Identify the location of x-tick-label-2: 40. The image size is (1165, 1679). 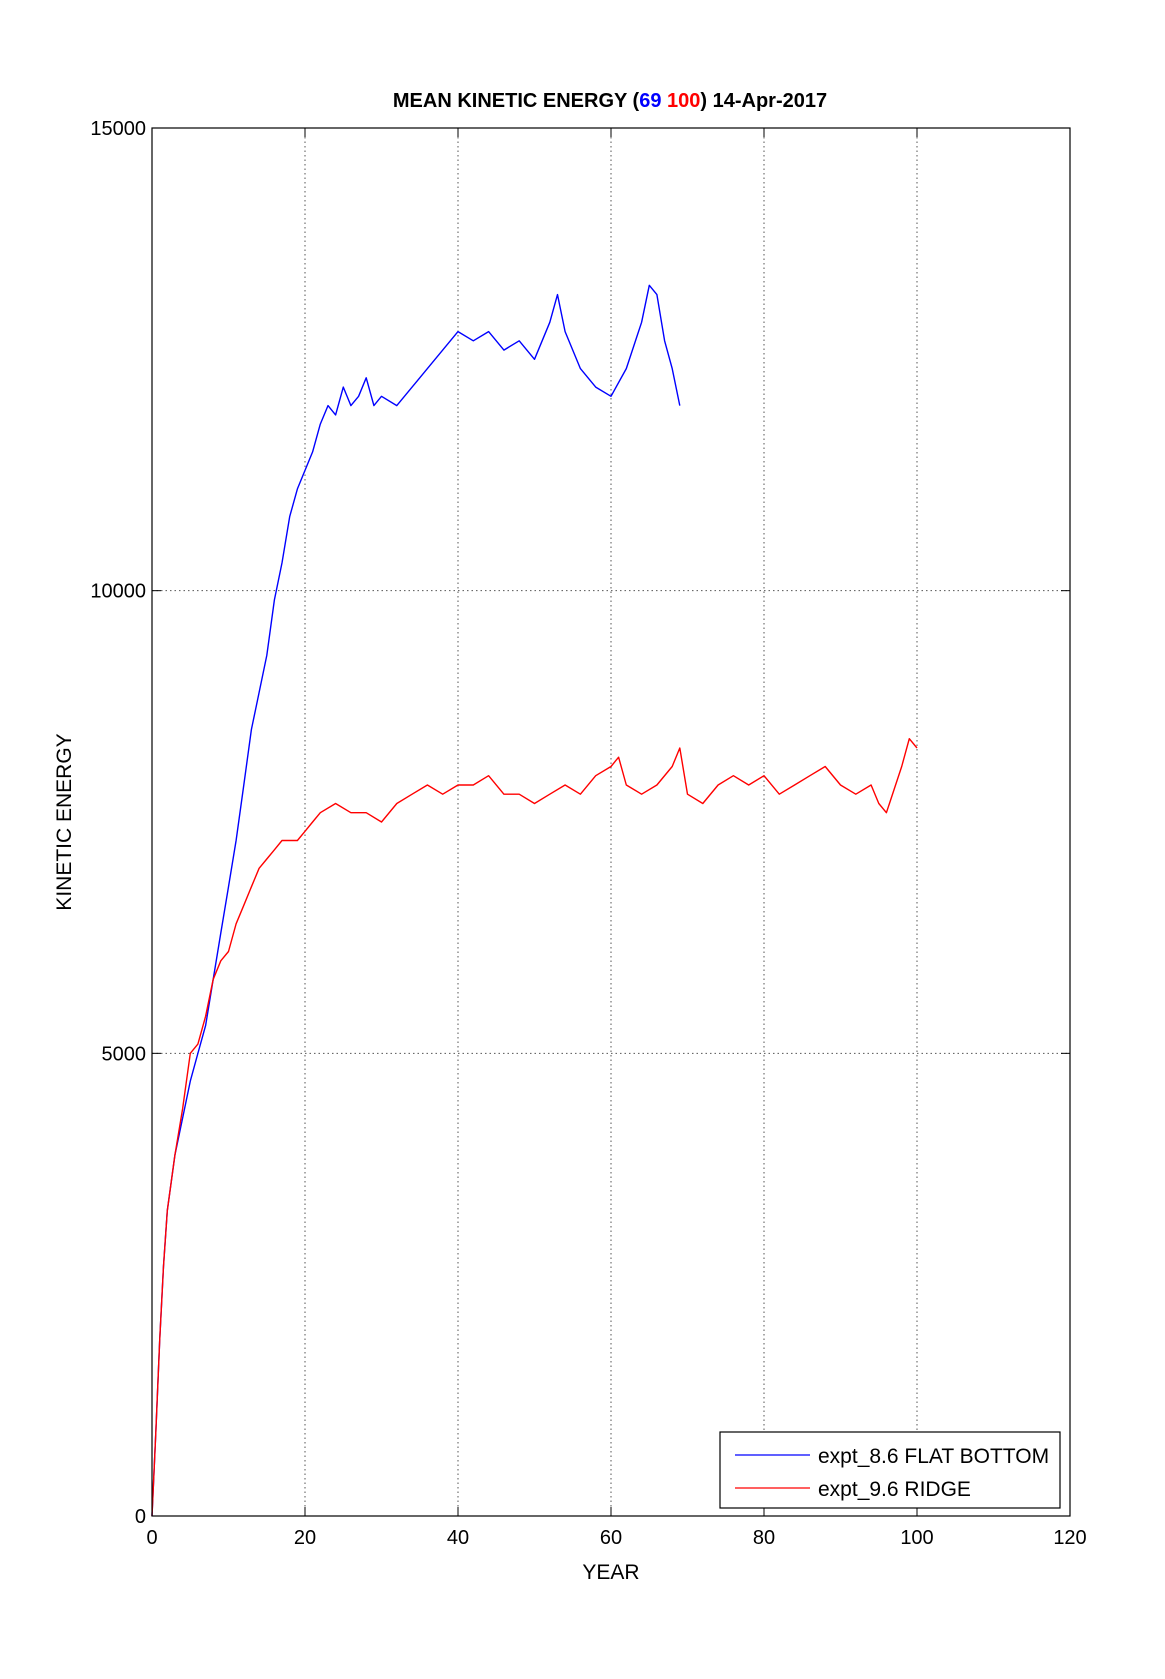
(458, 1538).